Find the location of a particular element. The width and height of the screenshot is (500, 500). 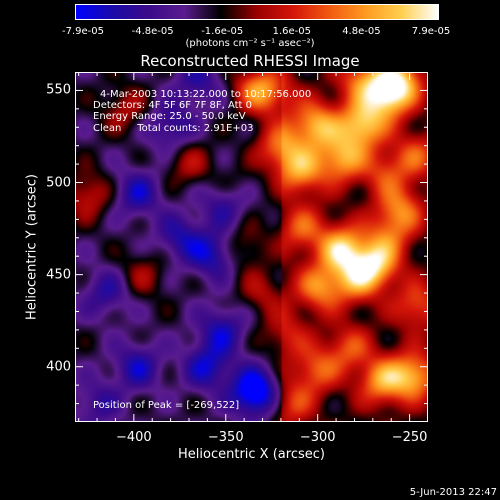

colorbar-gradient is located at coordinates (257, 12).